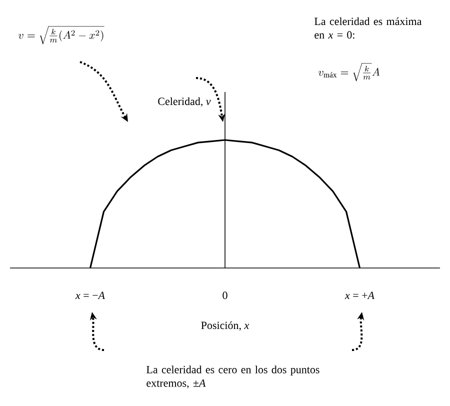 The image size is (450, 406). Describe the element at coordinates (368, 28) in the screenshot. I see `text: La celeridad es máxima en x = 0:` at that location.